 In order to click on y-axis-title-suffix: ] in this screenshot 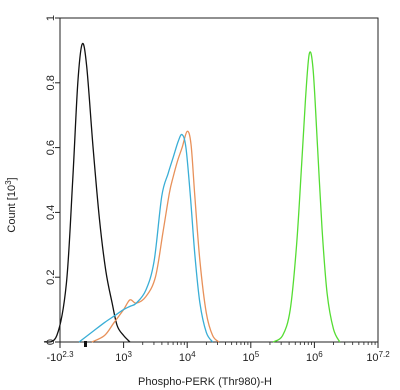, I will do `click(12, 178)`.